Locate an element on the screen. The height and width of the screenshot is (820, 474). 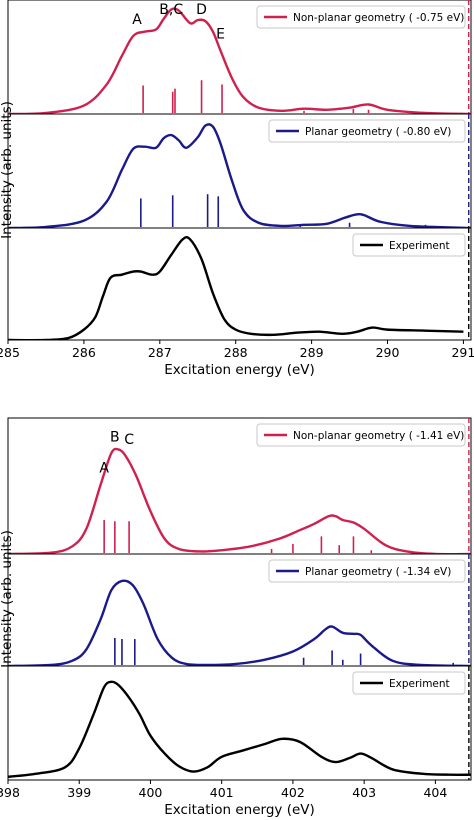
legend-label: Non-planar geometry ( -0.75 eV) is located at coordinates (378, 18).